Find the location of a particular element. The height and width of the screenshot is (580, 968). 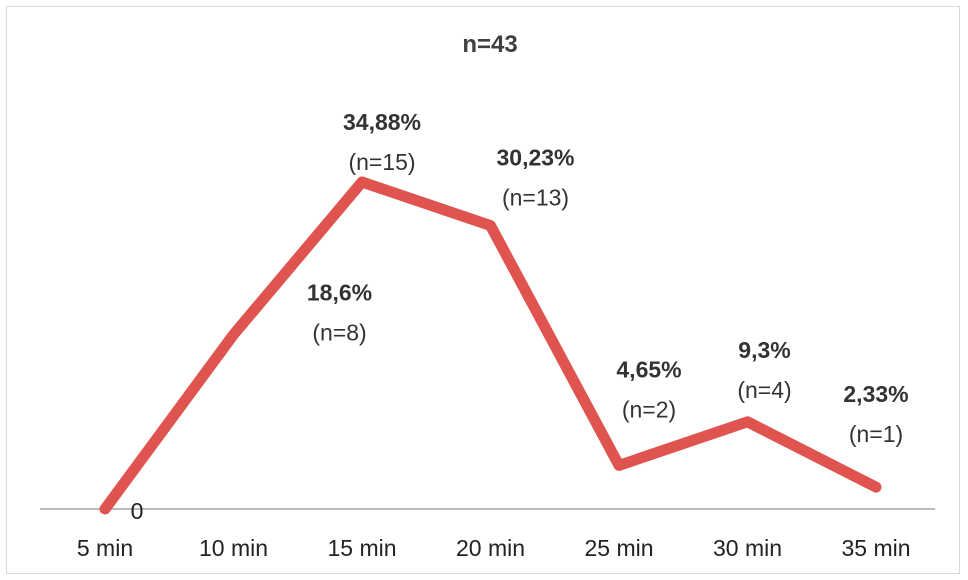

data-label-count: (n=8) is located at coordinates (339, 333).